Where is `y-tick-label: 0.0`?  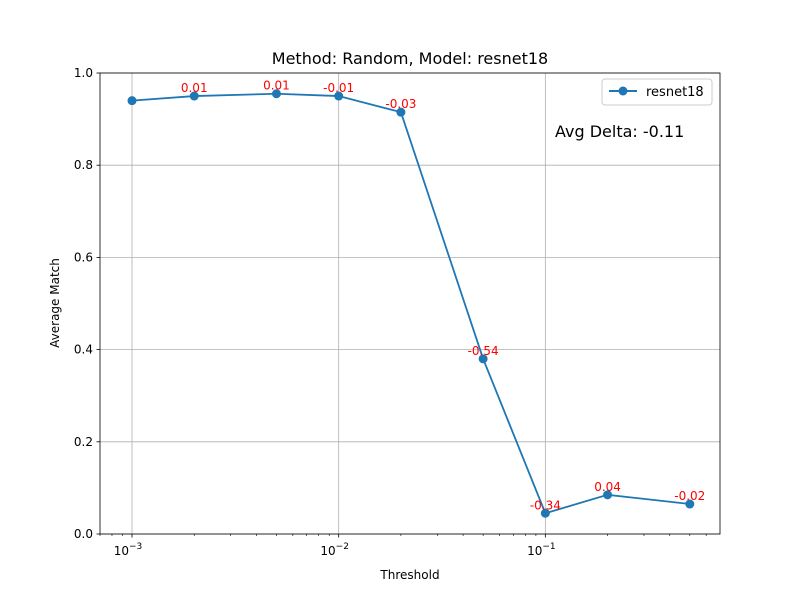
y-tick-label: 0.0 is located at coordinates (83, 534).